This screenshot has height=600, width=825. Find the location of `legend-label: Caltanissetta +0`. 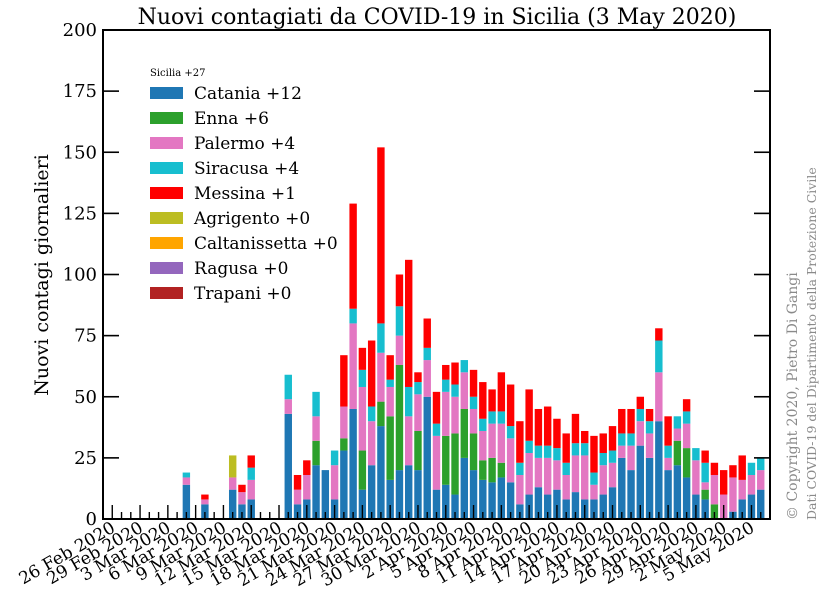

legend-label: Caltanissetta +0 is located at coordinates (266, 244).